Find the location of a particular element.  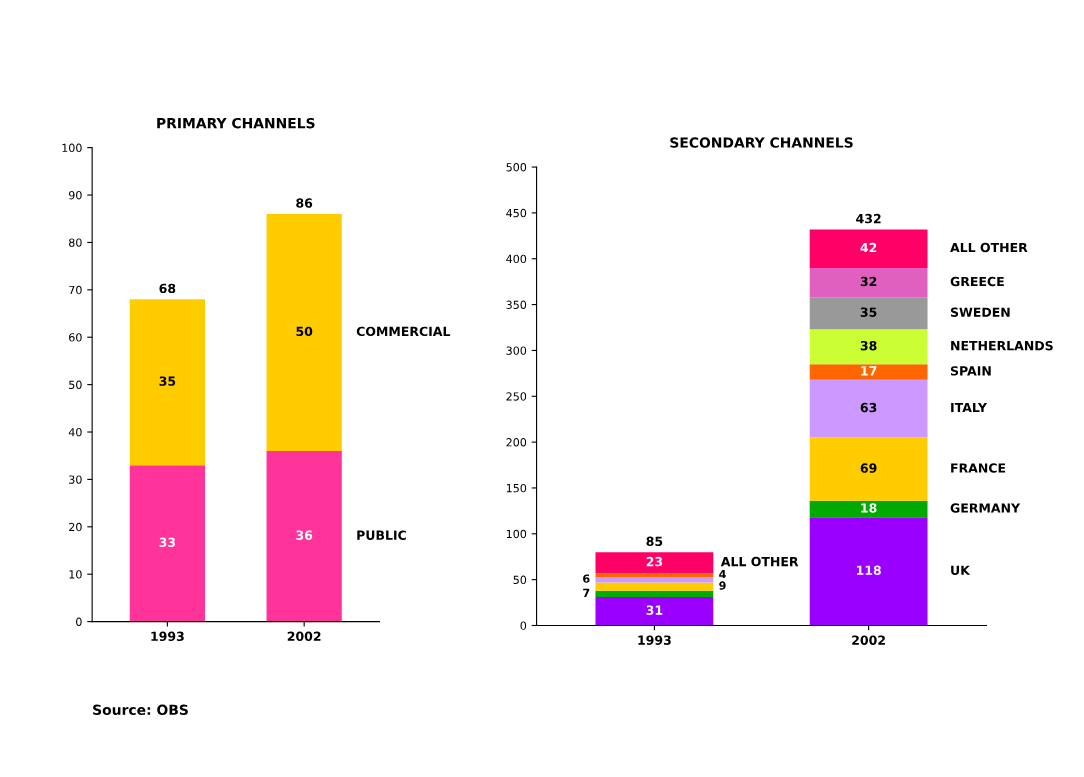

series-label: ALL OTHER is located at coordinates (989, 247).